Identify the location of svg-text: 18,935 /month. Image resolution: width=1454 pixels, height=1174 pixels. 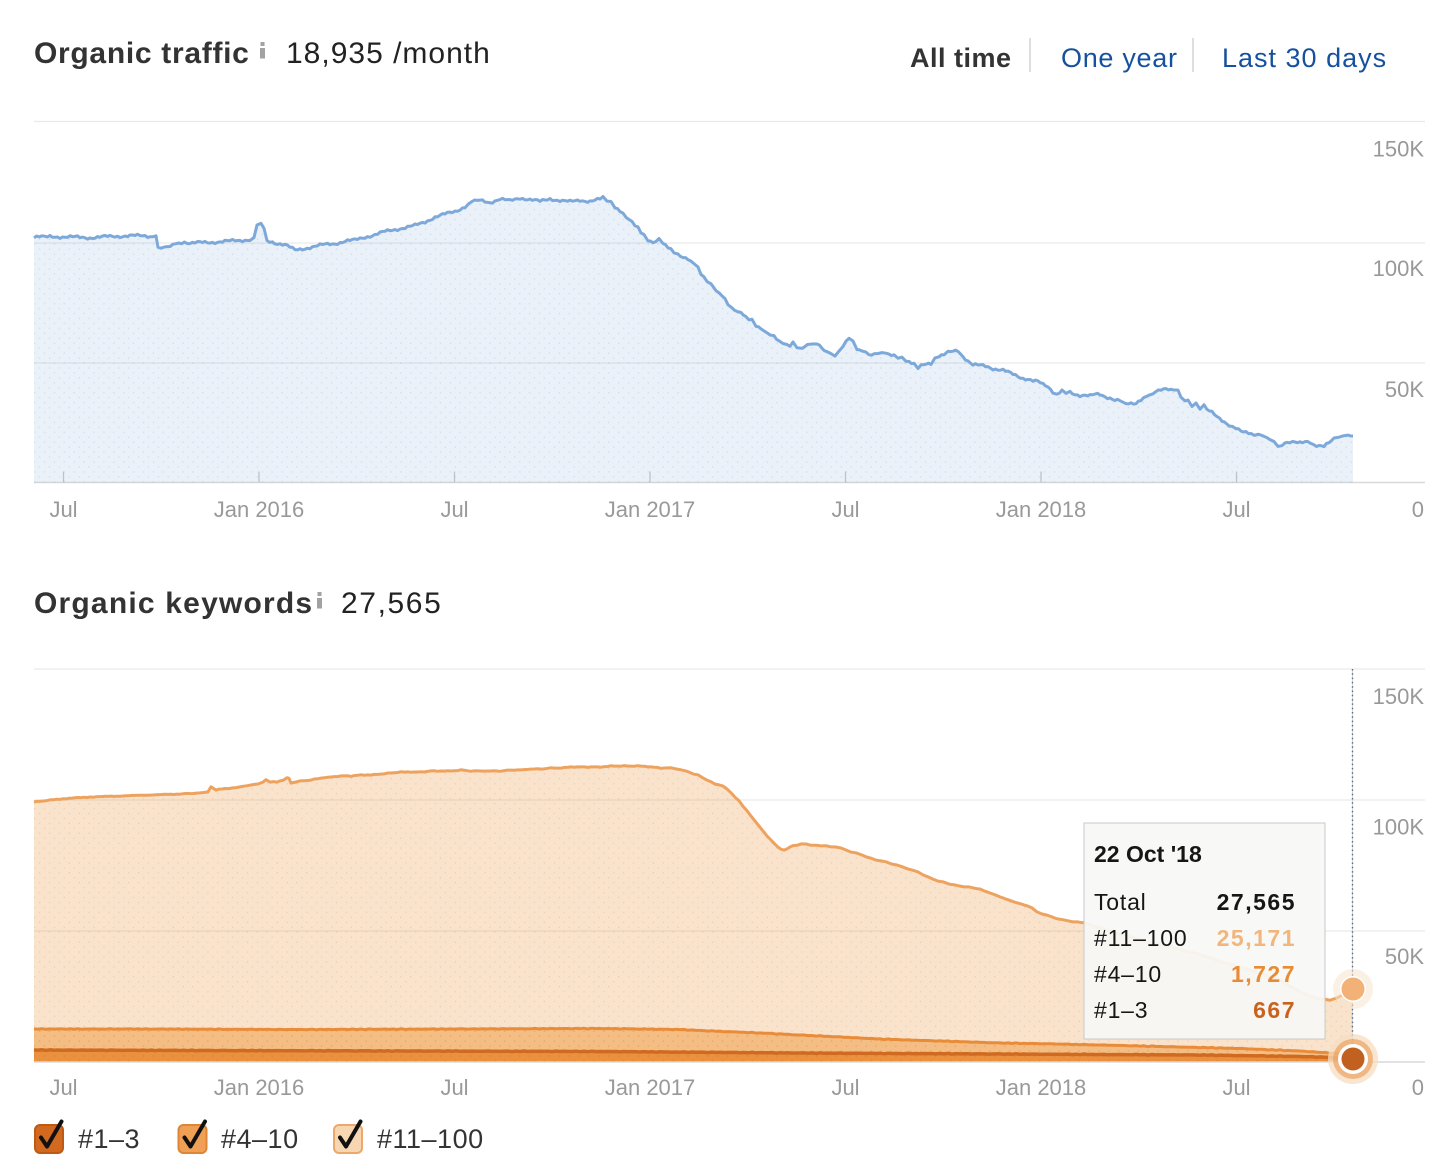
(388, 53).